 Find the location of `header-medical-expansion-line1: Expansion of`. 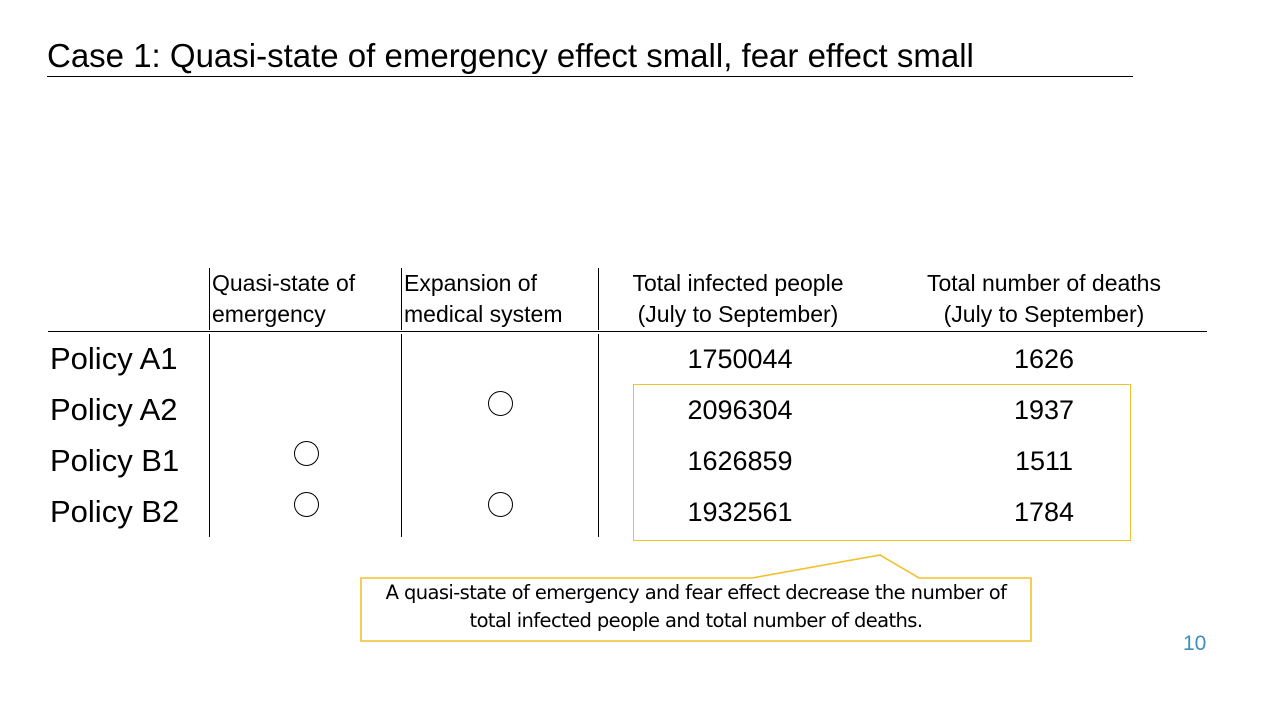

header-medical-expansion-line1: Expansion of is located at coordinates (470, 283).